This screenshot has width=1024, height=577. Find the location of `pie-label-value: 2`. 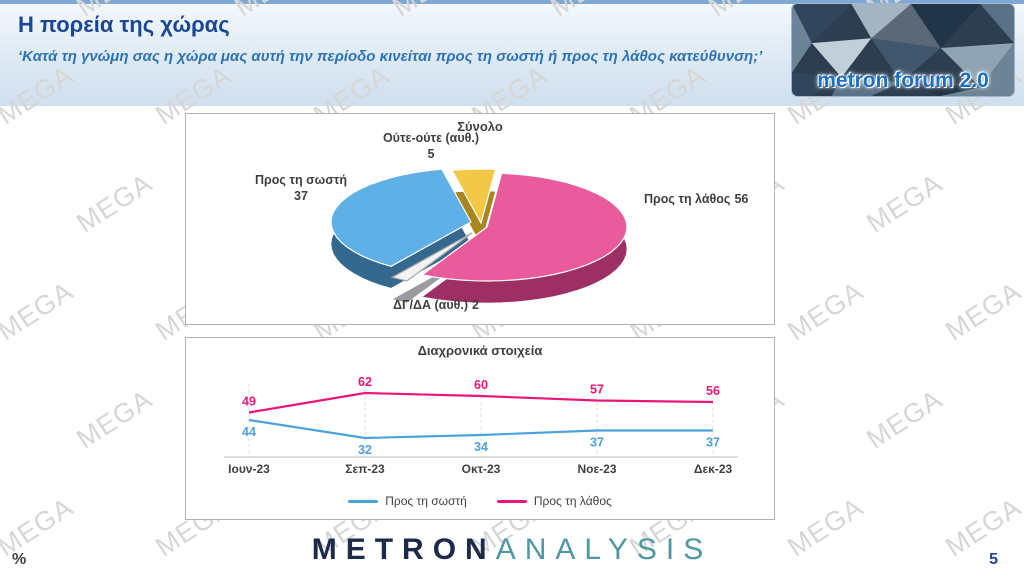

pie-label-value: 2 is located at coordinates (475, 305).